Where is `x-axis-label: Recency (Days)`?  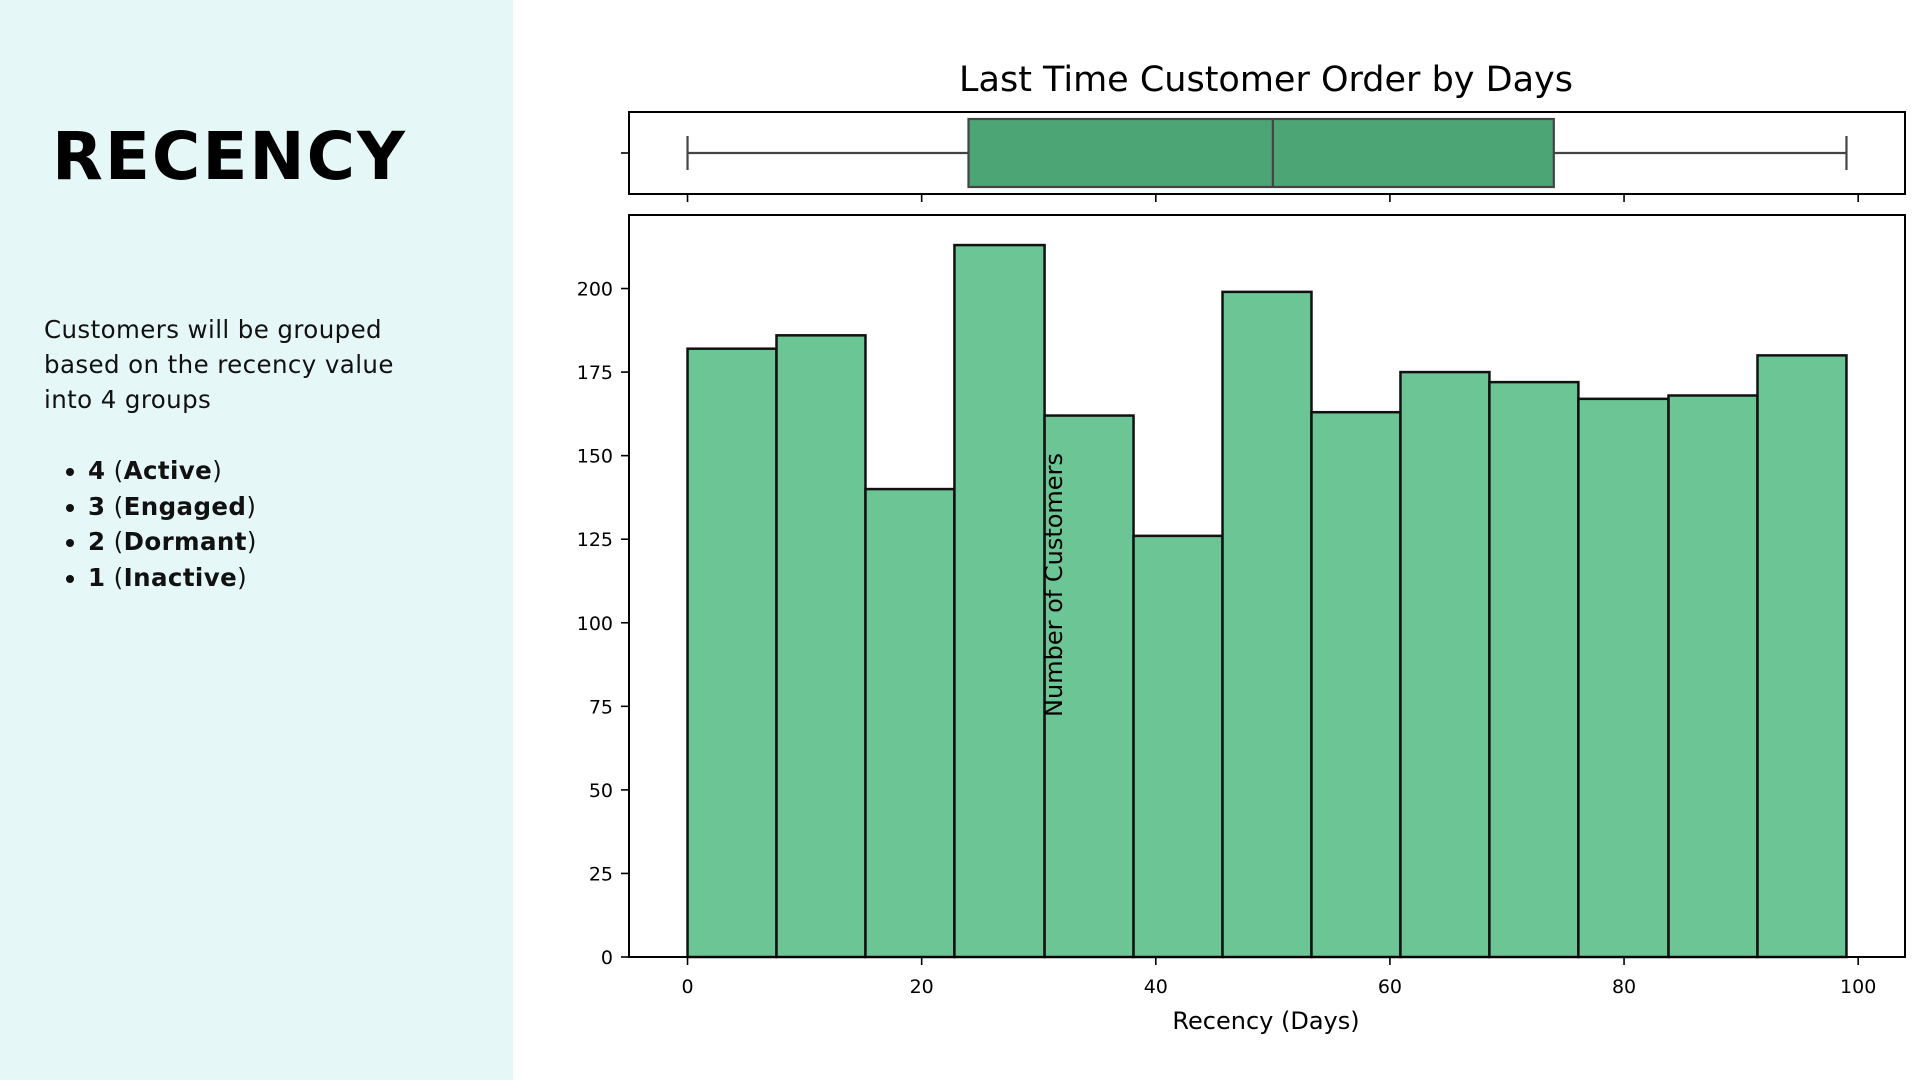
x-axis-label: Recency (Days) is located at coordinates (1265, 1021).